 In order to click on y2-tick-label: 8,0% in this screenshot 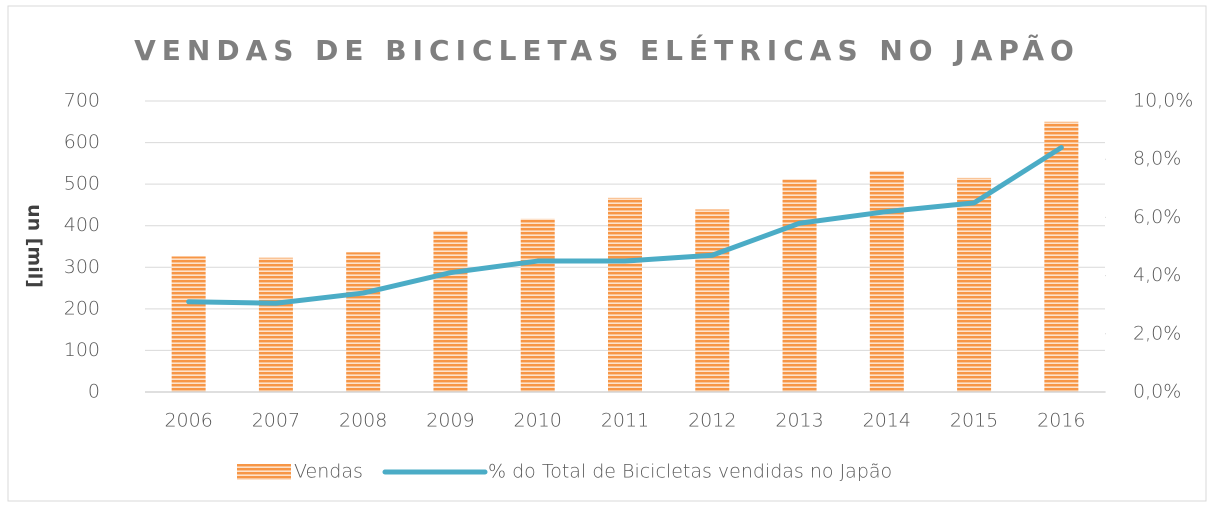, I will do `click(1157, 159)`.